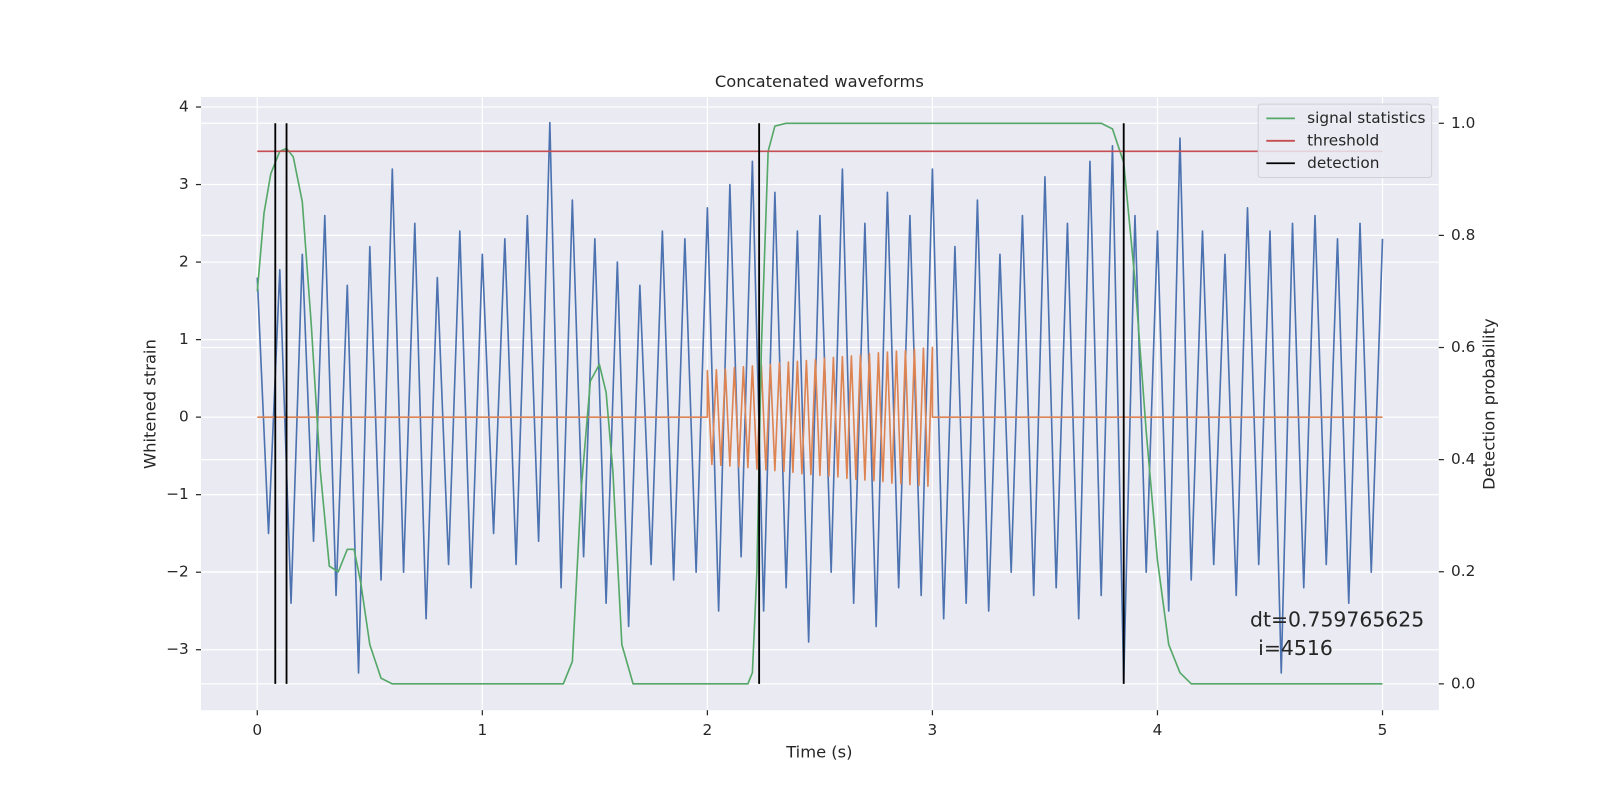 The height and width of the screenshot is (800, 1600). Describe the element at coordinates (1463, 347) in the screenshot. I see `y2-tick-label: 0.6` at that location.